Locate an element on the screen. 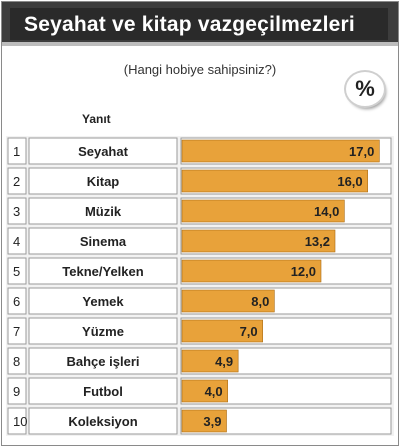  rank-label: 1 is located at coordinates (16, 151).